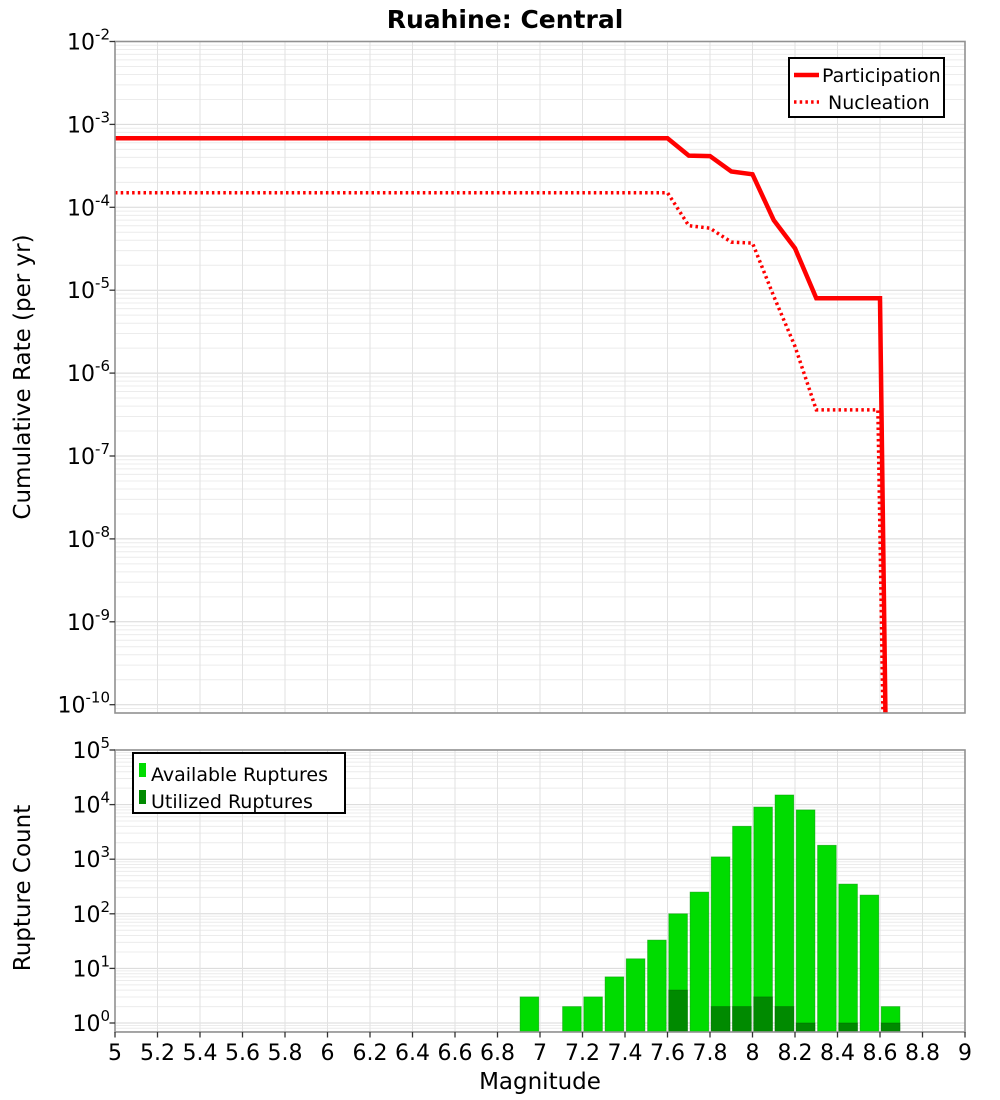 This screenshot has width=1000, height=1100. I want to click on utilized-swatch, so click(142, 797).